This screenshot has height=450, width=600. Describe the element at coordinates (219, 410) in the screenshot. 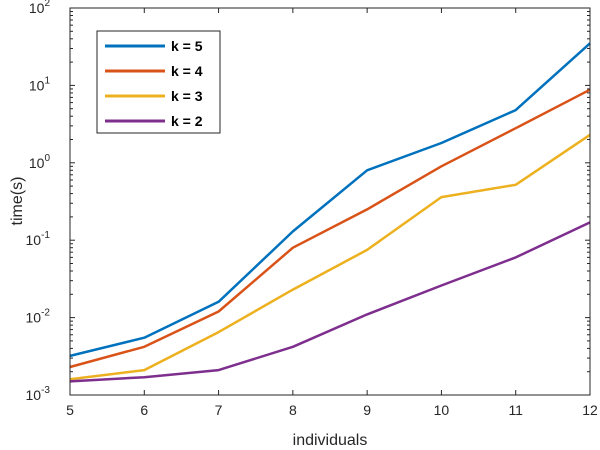

I see `x-tick-label: 7` at that location.